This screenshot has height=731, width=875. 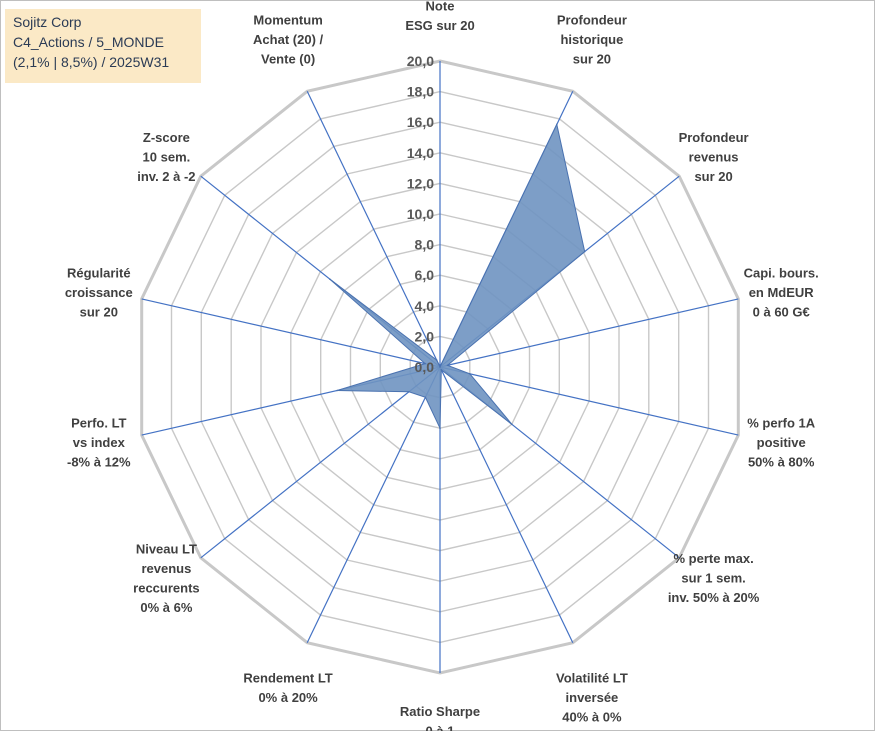 I want to click on axis-label-line: en MdEUR, so click(x=782, y=292).